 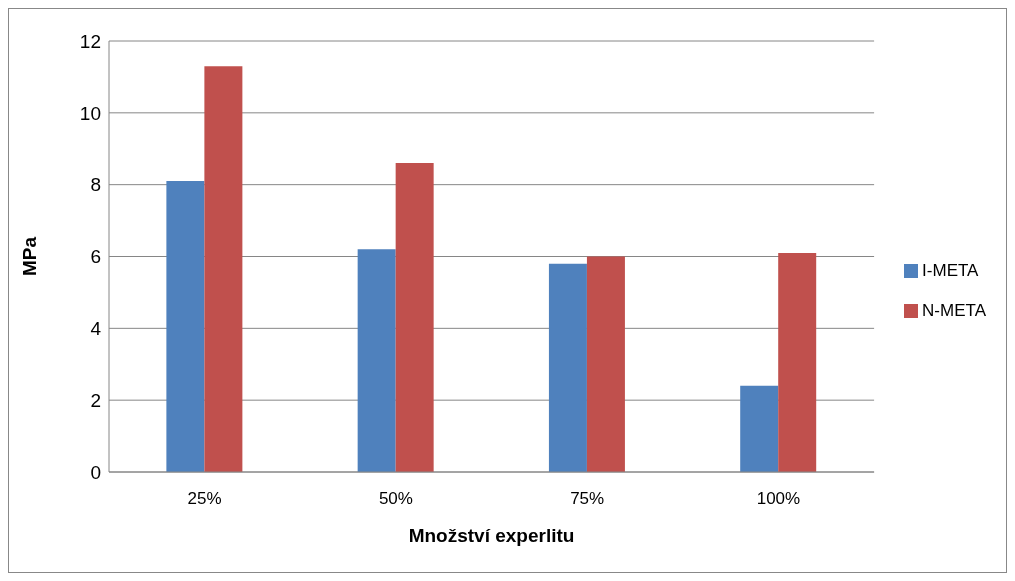 What do you see at coordinates (96, 329) in the screenshot?
I see `y-tick-label: 4` at bounding box center [96, 329].